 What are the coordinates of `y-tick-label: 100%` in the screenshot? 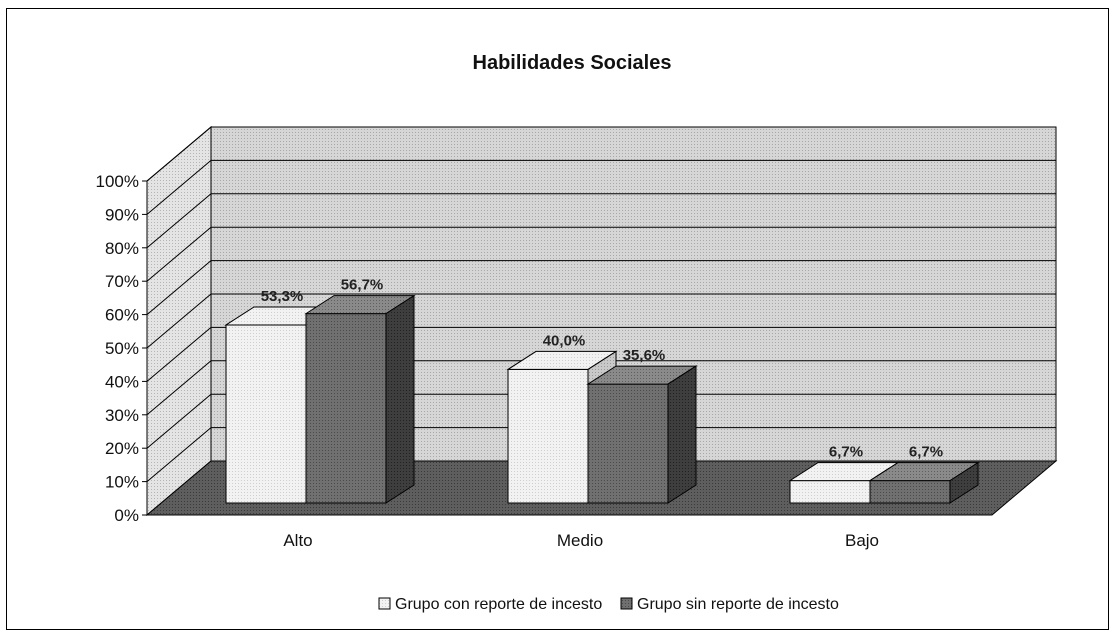 It's located at (117, 181).